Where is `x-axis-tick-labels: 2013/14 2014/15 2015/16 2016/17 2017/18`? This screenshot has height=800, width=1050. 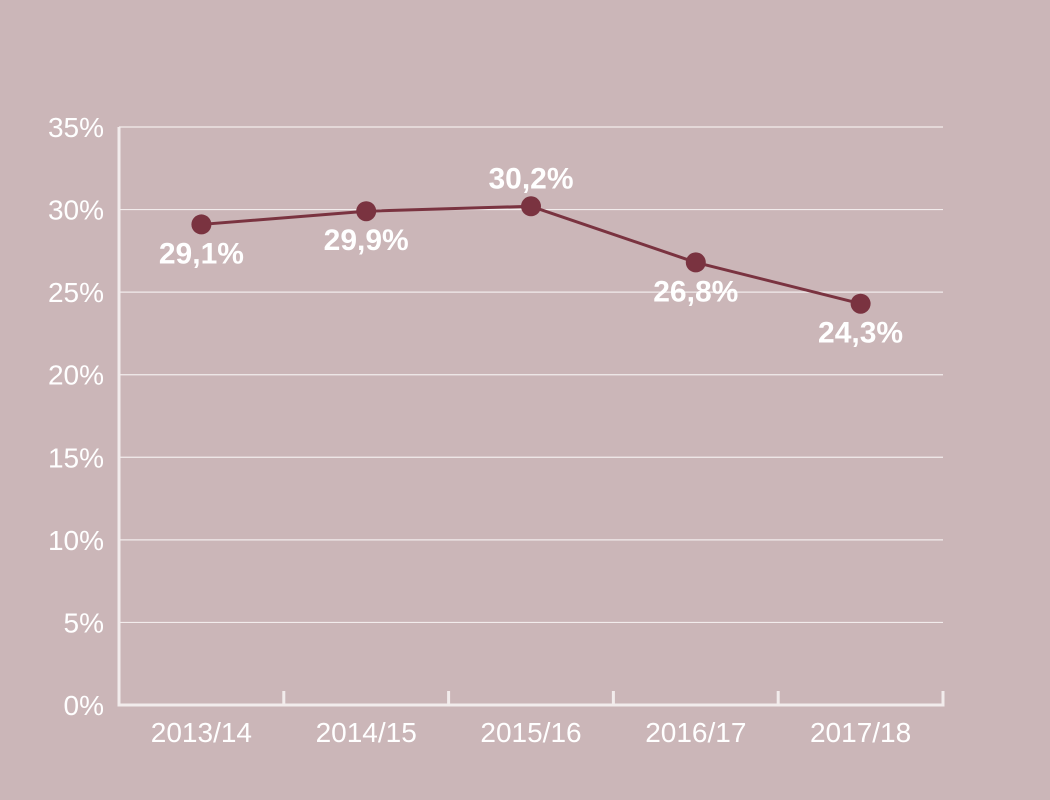
x-axis-tick-labels: 2013/14 2014/15 2015/16 2016/17 2017/18 is located at coordinates (531, 732).